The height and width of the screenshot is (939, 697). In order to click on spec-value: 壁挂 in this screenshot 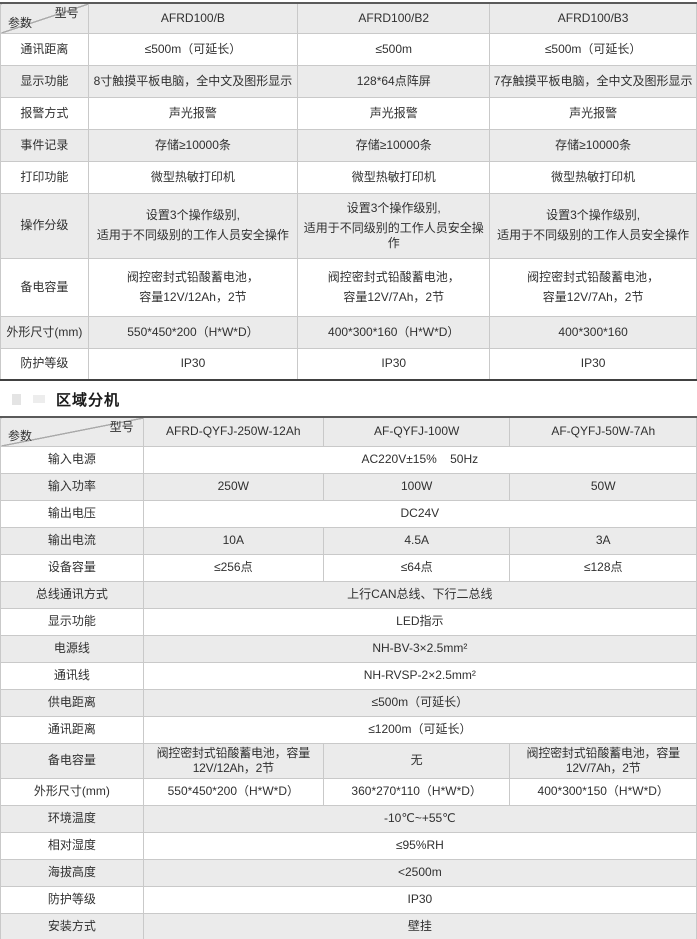, I will do `click(419, 925)`.